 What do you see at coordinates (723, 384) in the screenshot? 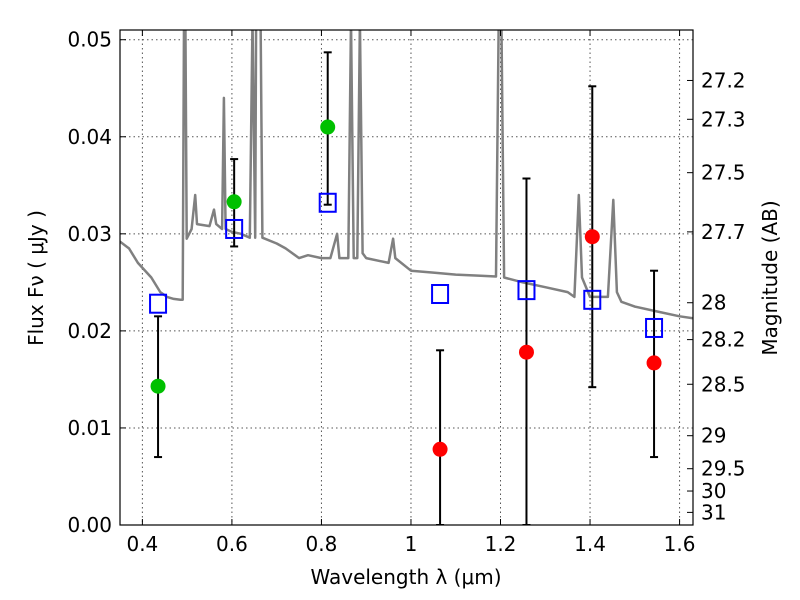
I see `right-tick-label: 28.5` at bounding box center [723, 384].